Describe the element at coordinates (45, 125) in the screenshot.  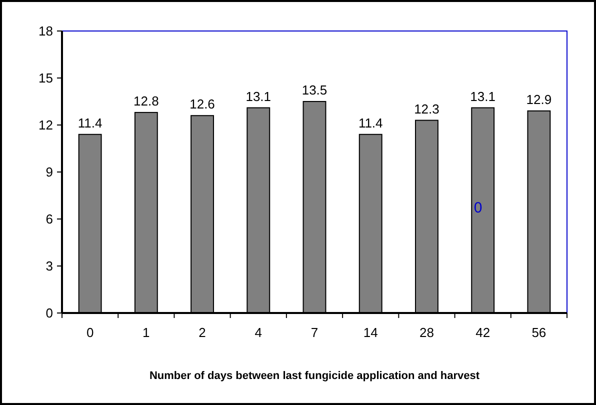
I see `y-tick-label: 12` at that location.